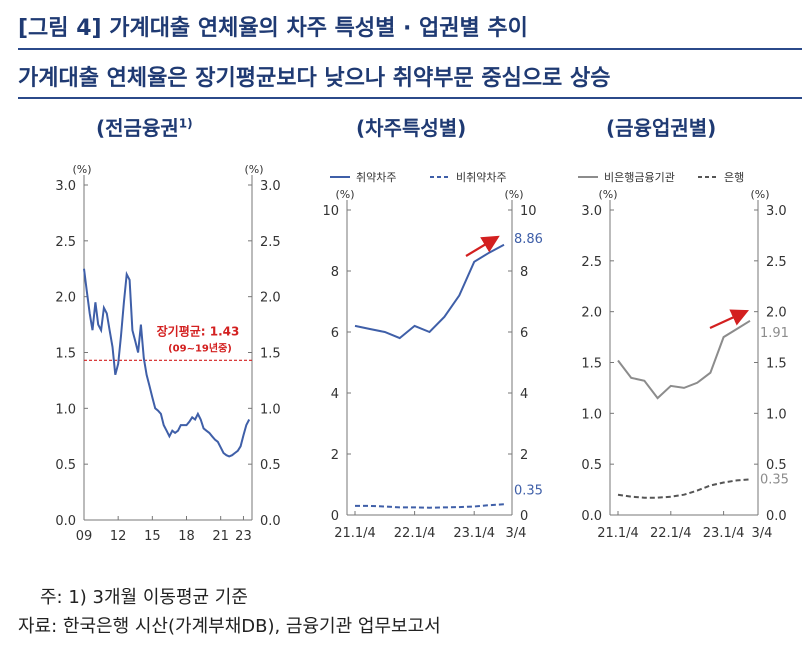 Image resolution: width=807 pixels, height=662 pixels. Describe the element at coordinates (759, 194) in the screenshot. I see `panel3-y-unit-right: (%)` at that location.